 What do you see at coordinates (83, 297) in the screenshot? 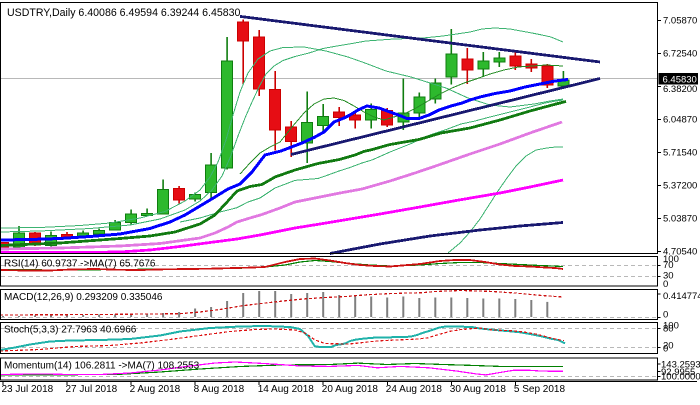
I see `svg-text:MACD(12,26,9) 0.293209 0.33504: MACD(12,26,9) 0.293209 0.335046` at bounding box center [83, 297].